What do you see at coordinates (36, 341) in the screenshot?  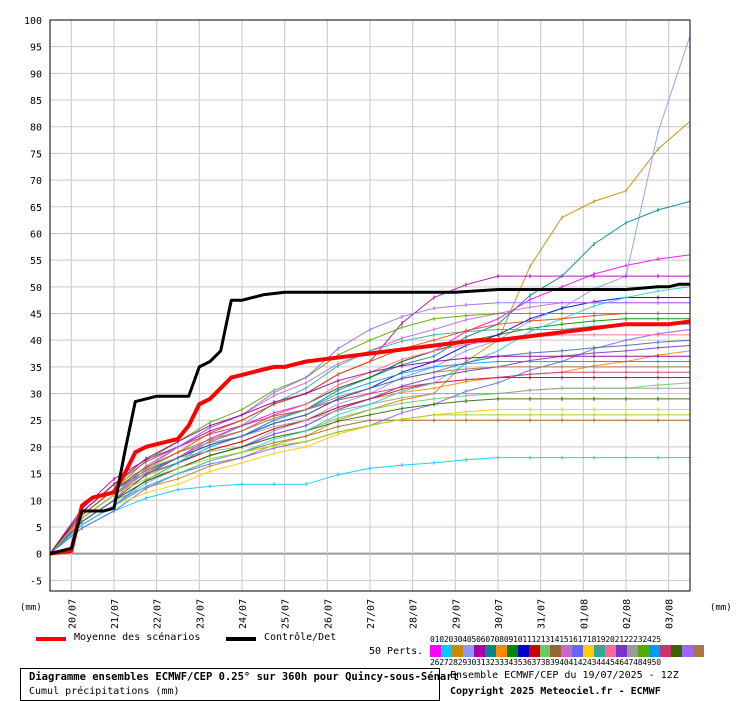 I see `y-tick-label: 40` at bounding box center [36, 341].